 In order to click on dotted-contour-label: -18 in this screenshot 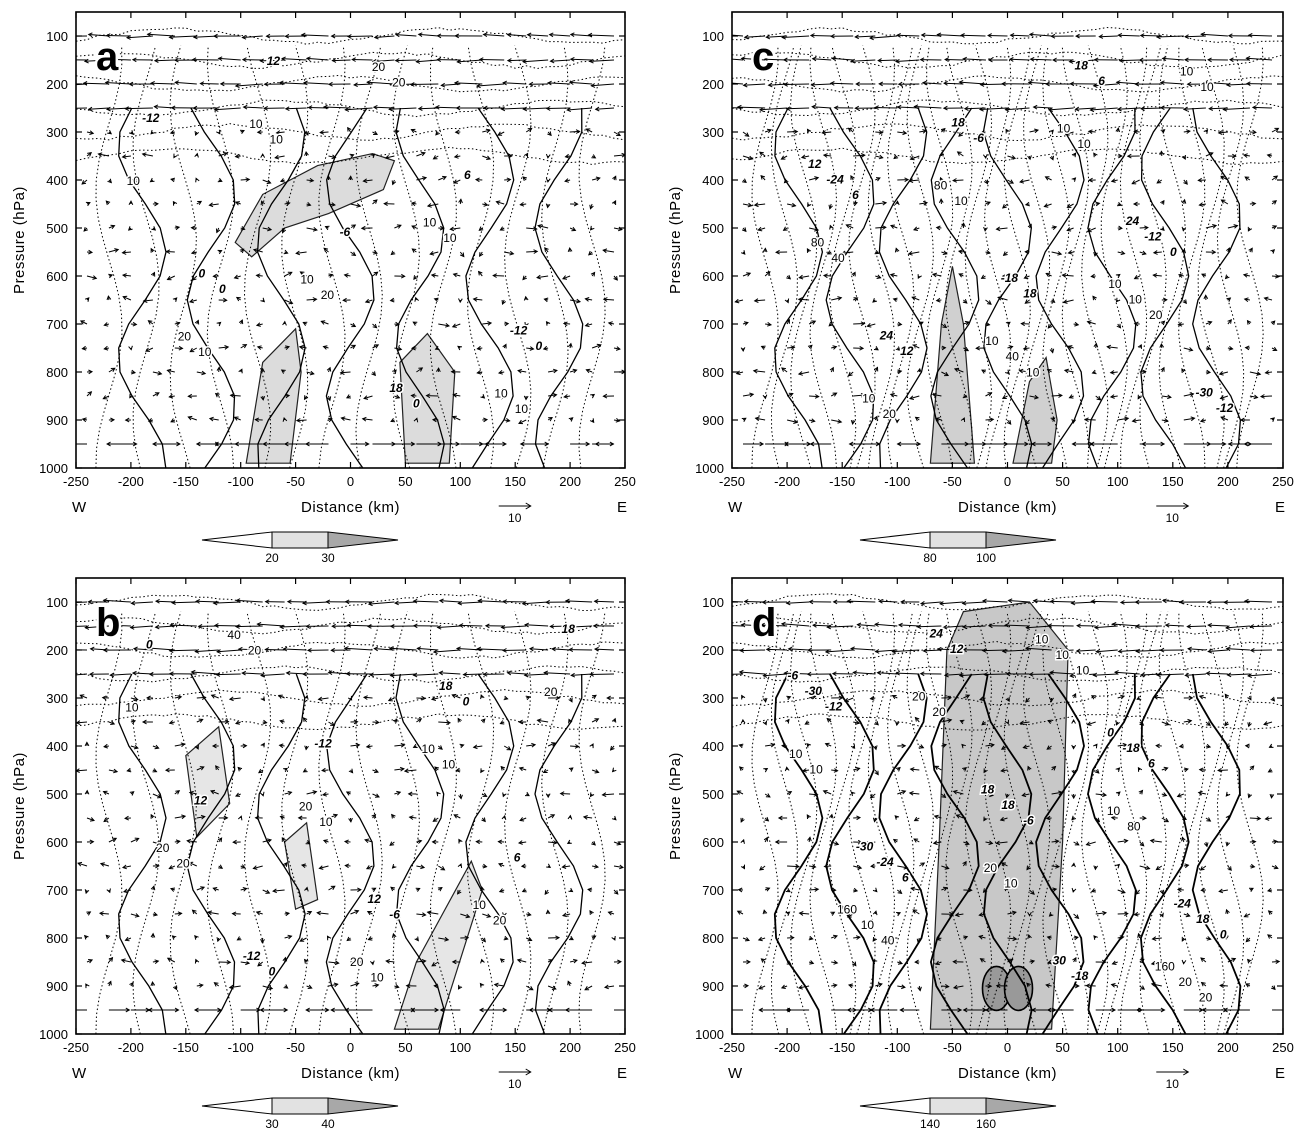, I will do `click(1080, 976)`.